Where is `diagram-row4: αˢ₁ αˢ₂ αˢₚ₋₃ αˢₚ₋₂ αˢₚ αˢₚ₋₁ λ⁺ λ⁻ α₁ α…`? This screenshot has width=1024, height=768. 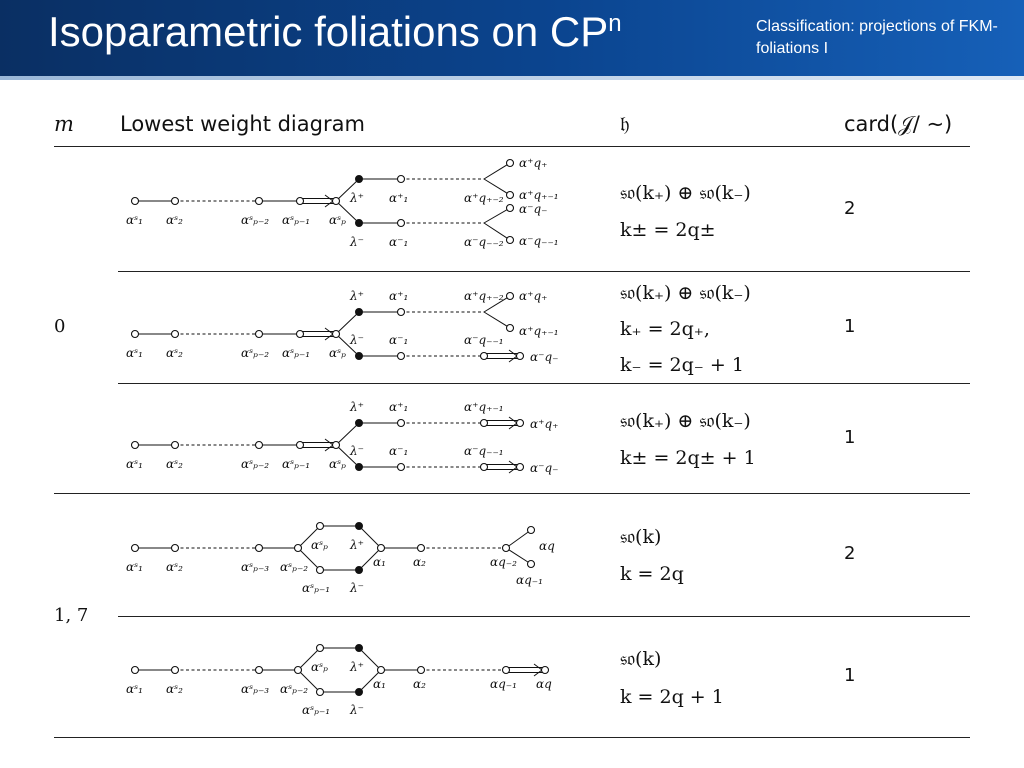 diagram-row4: αˢ₁ αˢ₂ αˢₚ₋₃ αˢₚ₋₂ αˢₚ αˢₚ₋₁ λ⁺ λ⁻ α₁ α… is located at coordinates (340, 558).